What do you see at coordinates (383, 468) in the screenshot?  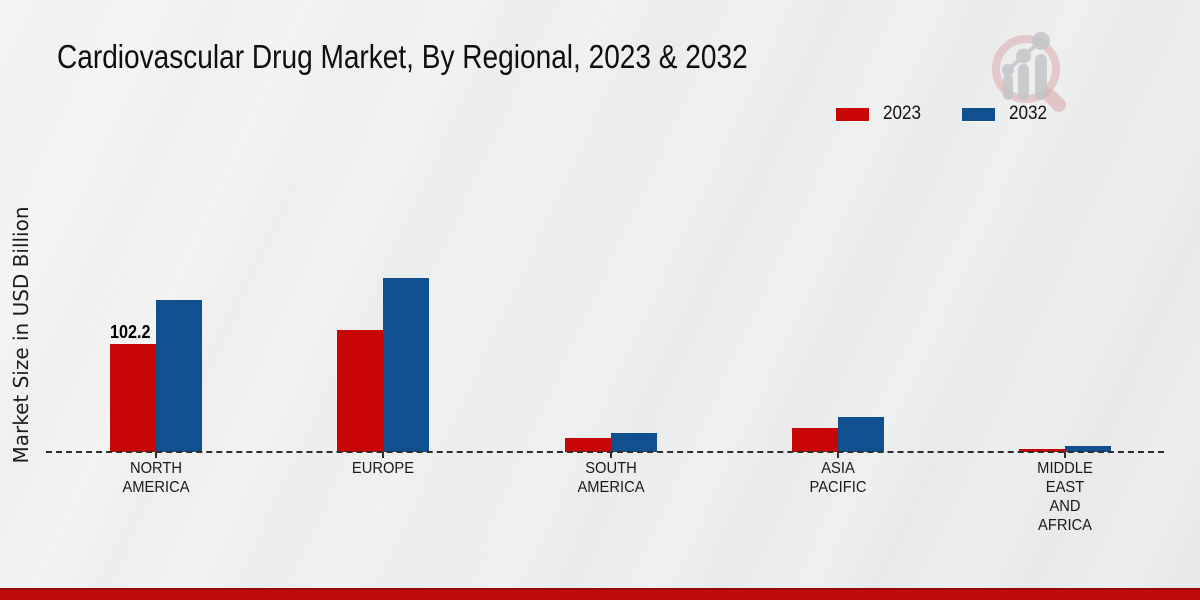 I see `category-label: EUROPE` at bounding box center [383, 468].